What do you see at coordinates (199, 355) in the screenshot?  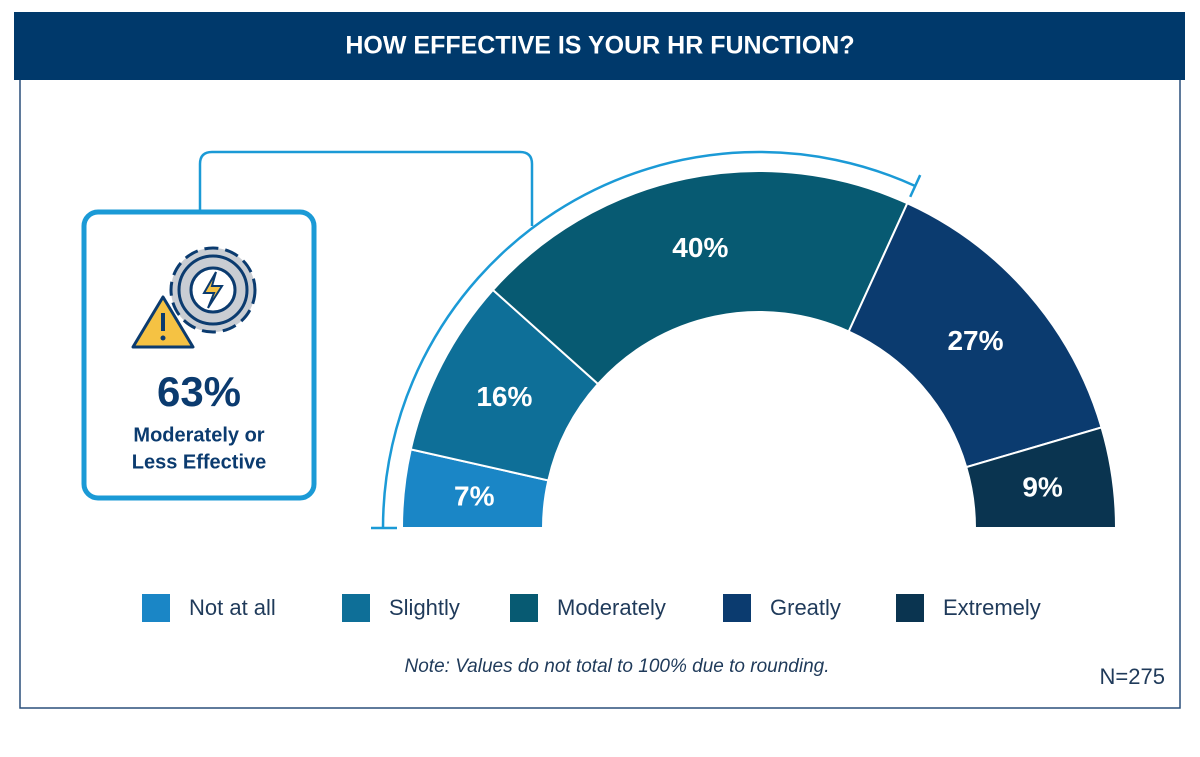 I see `callout-box` at bounding box center [199, 355].